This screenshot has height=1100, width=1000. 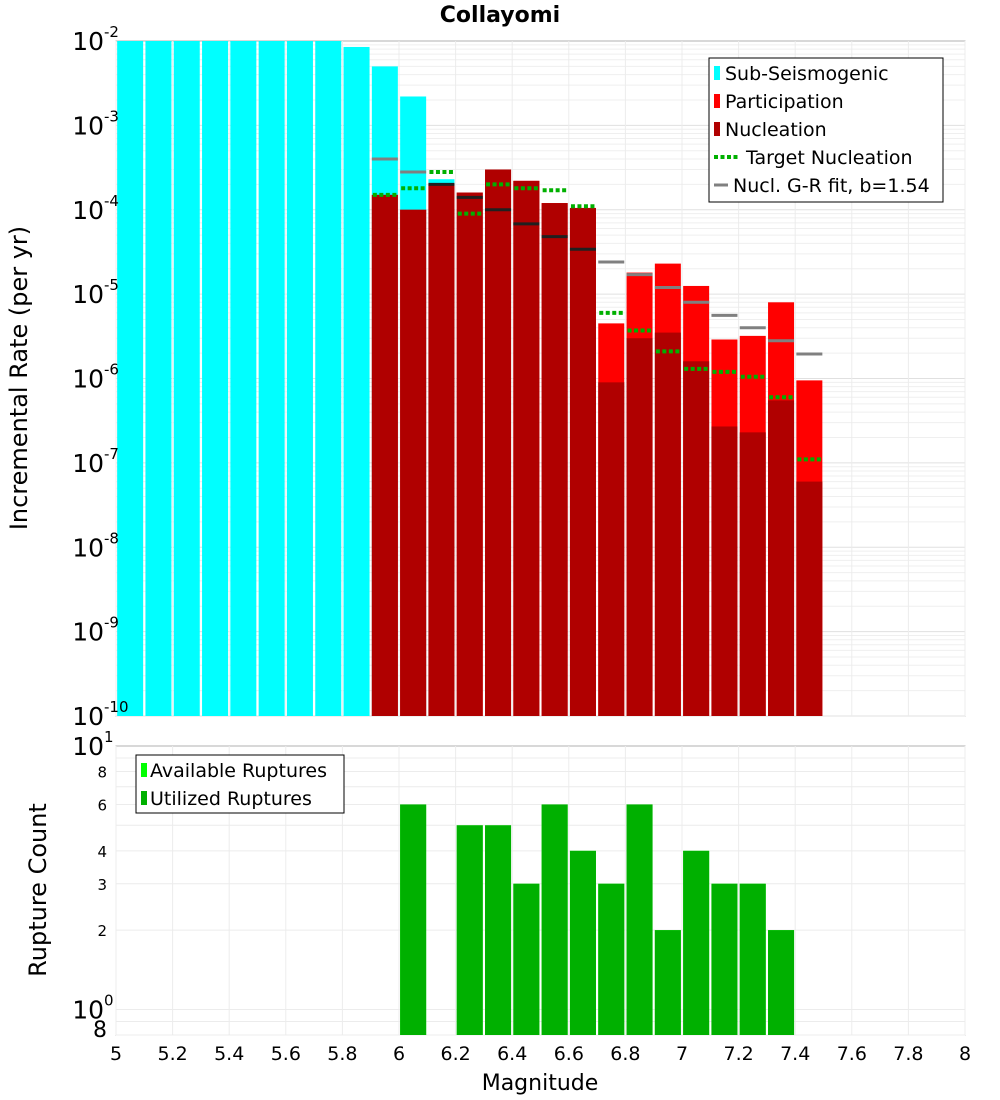 I want to click on top-y-tick-exponent: -3, so click(x=111, y=116).